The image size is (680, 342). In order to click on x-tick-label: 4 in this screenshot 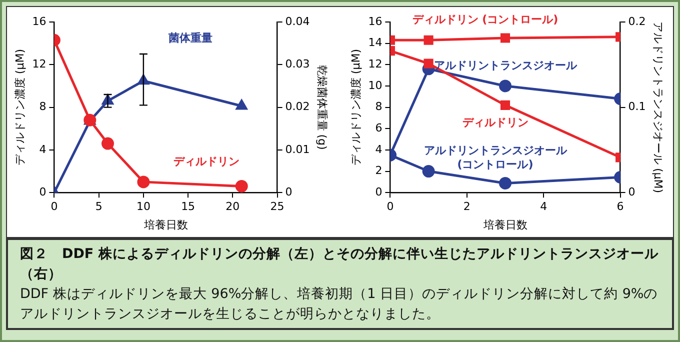, I will do `click(544, 207)`.